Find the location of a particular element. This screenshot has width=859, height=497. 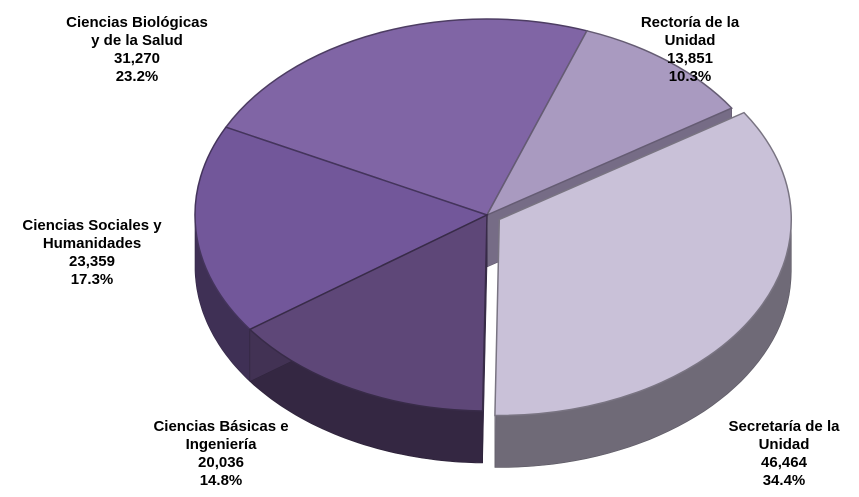

slice-percent-rectoria: 10.3% is located at coordinates (690, 76).